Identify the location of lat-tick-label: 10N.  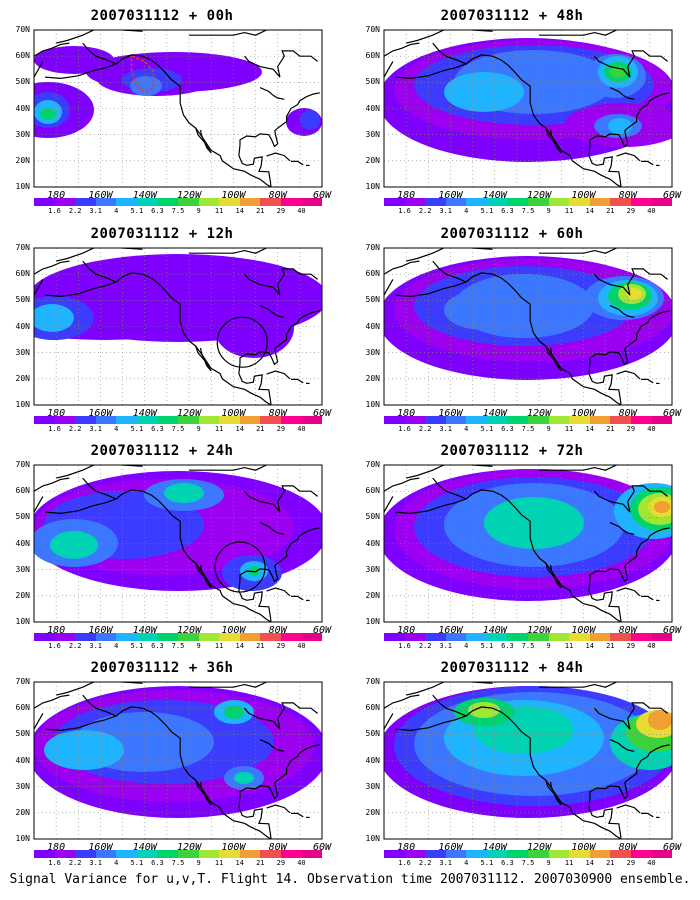
(22, 404).